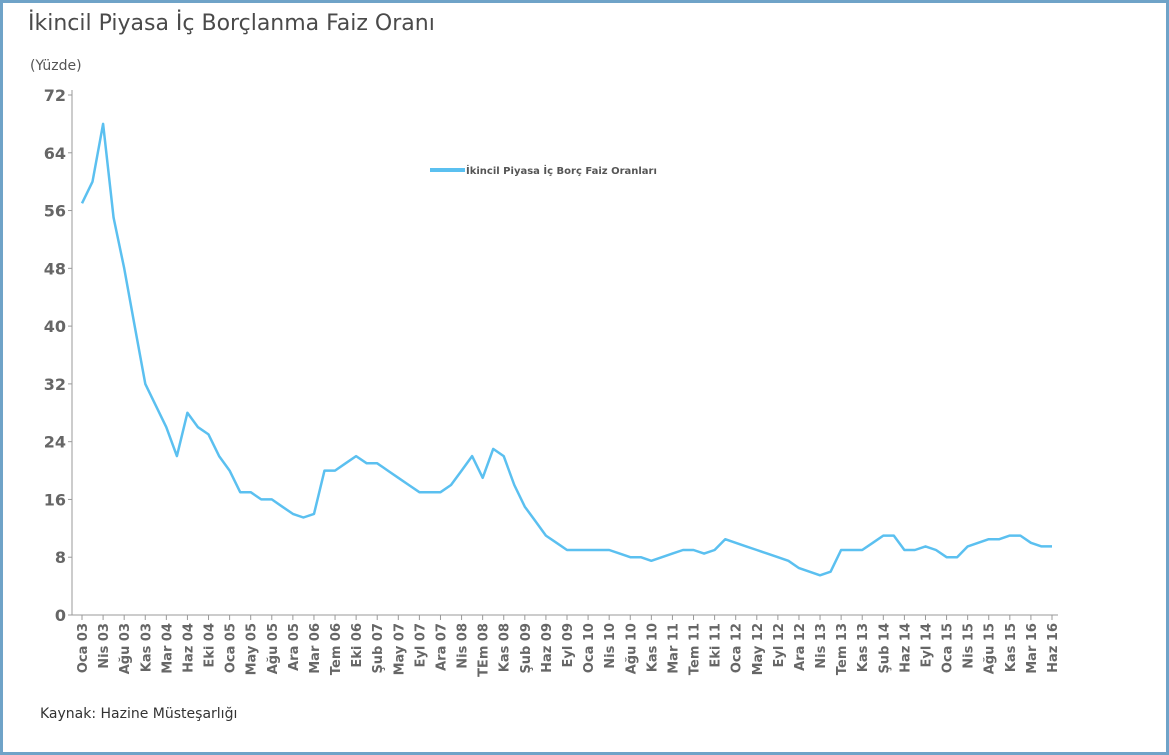 The height and width of the screenshot is (755, 1169). What do you see at coordinates (990, 648) in the screenshot?
I see `x-tick-label: Ağu 15` at bounding box center [990, 648].